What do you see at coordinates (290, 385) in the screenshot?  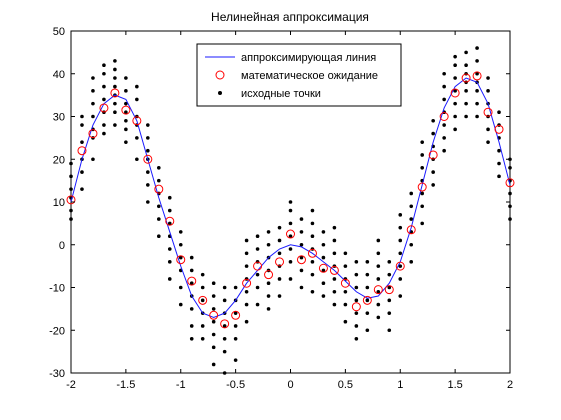 I see `x-tick-label: 0` at bounding box center [290, 385].